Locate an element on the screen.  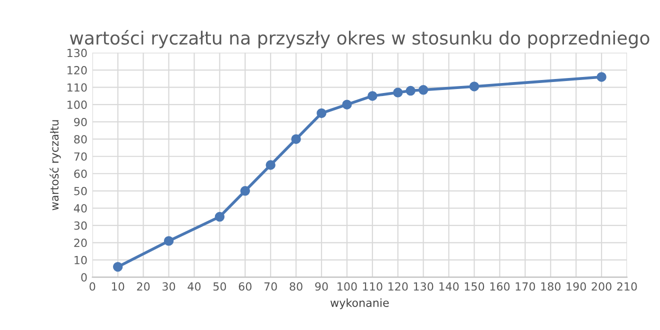
x-tick-label: 190 is located at coordinates (576, 286).